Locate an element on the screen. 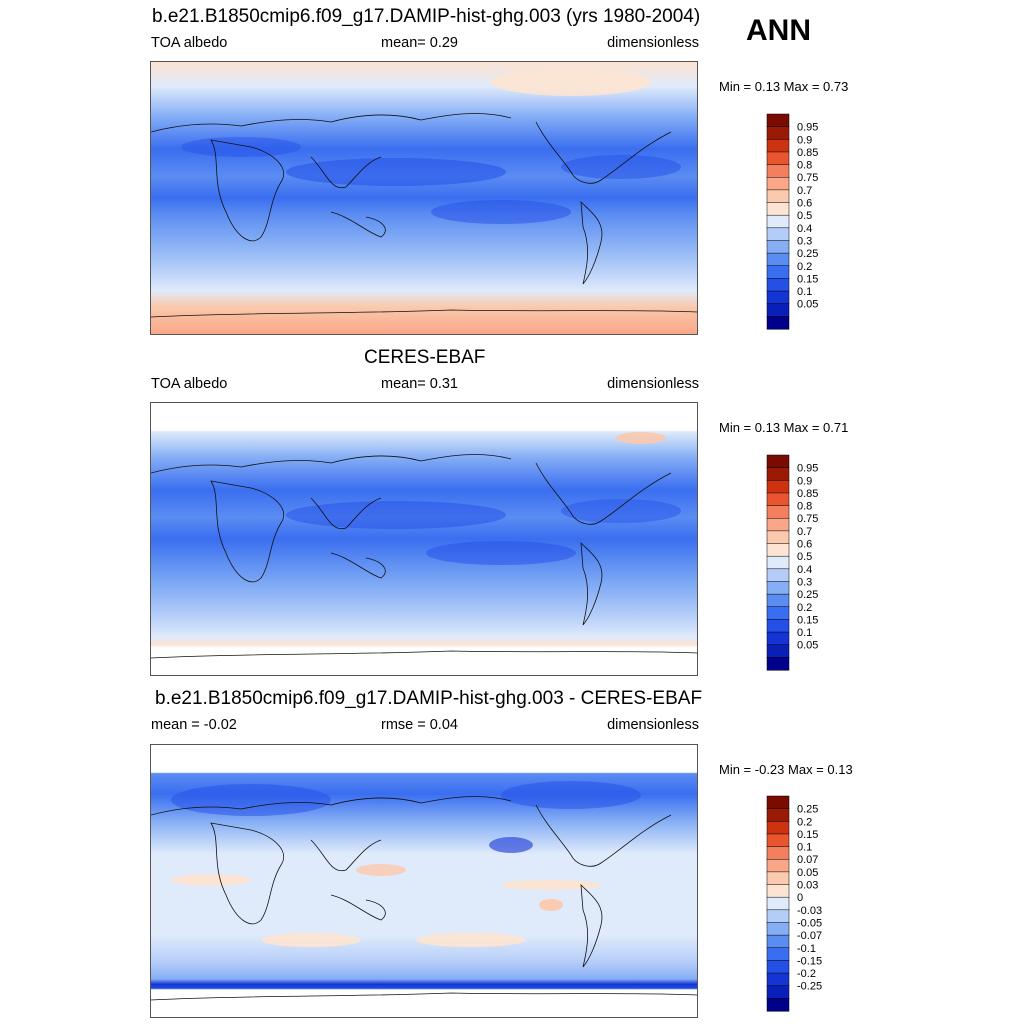 The image size is (1024, 1024). colorbar-tick-label: 0.4 is located at coordinates (804, 229).